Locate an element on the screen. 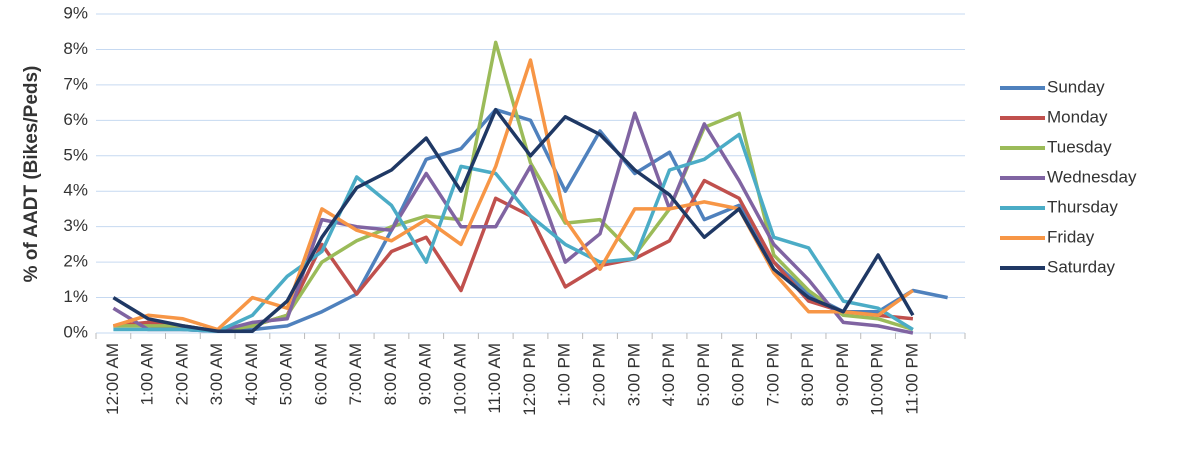 The image size is (1185, 450). y-axis-label: % of AADT (Bikes/Peds) is located at coordinates (31, 174).